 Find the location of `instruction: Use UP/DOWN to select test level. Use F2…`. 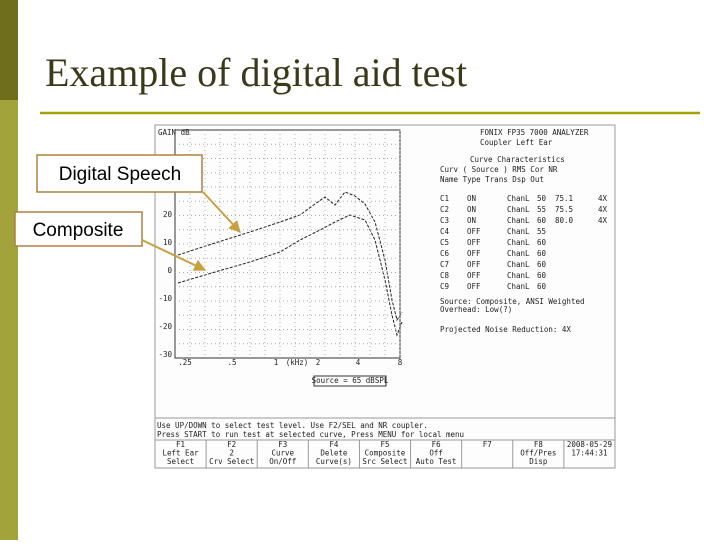

instruction: Use UP/DOWN to select test level. Use F2… is located at coordinates (292, 425).